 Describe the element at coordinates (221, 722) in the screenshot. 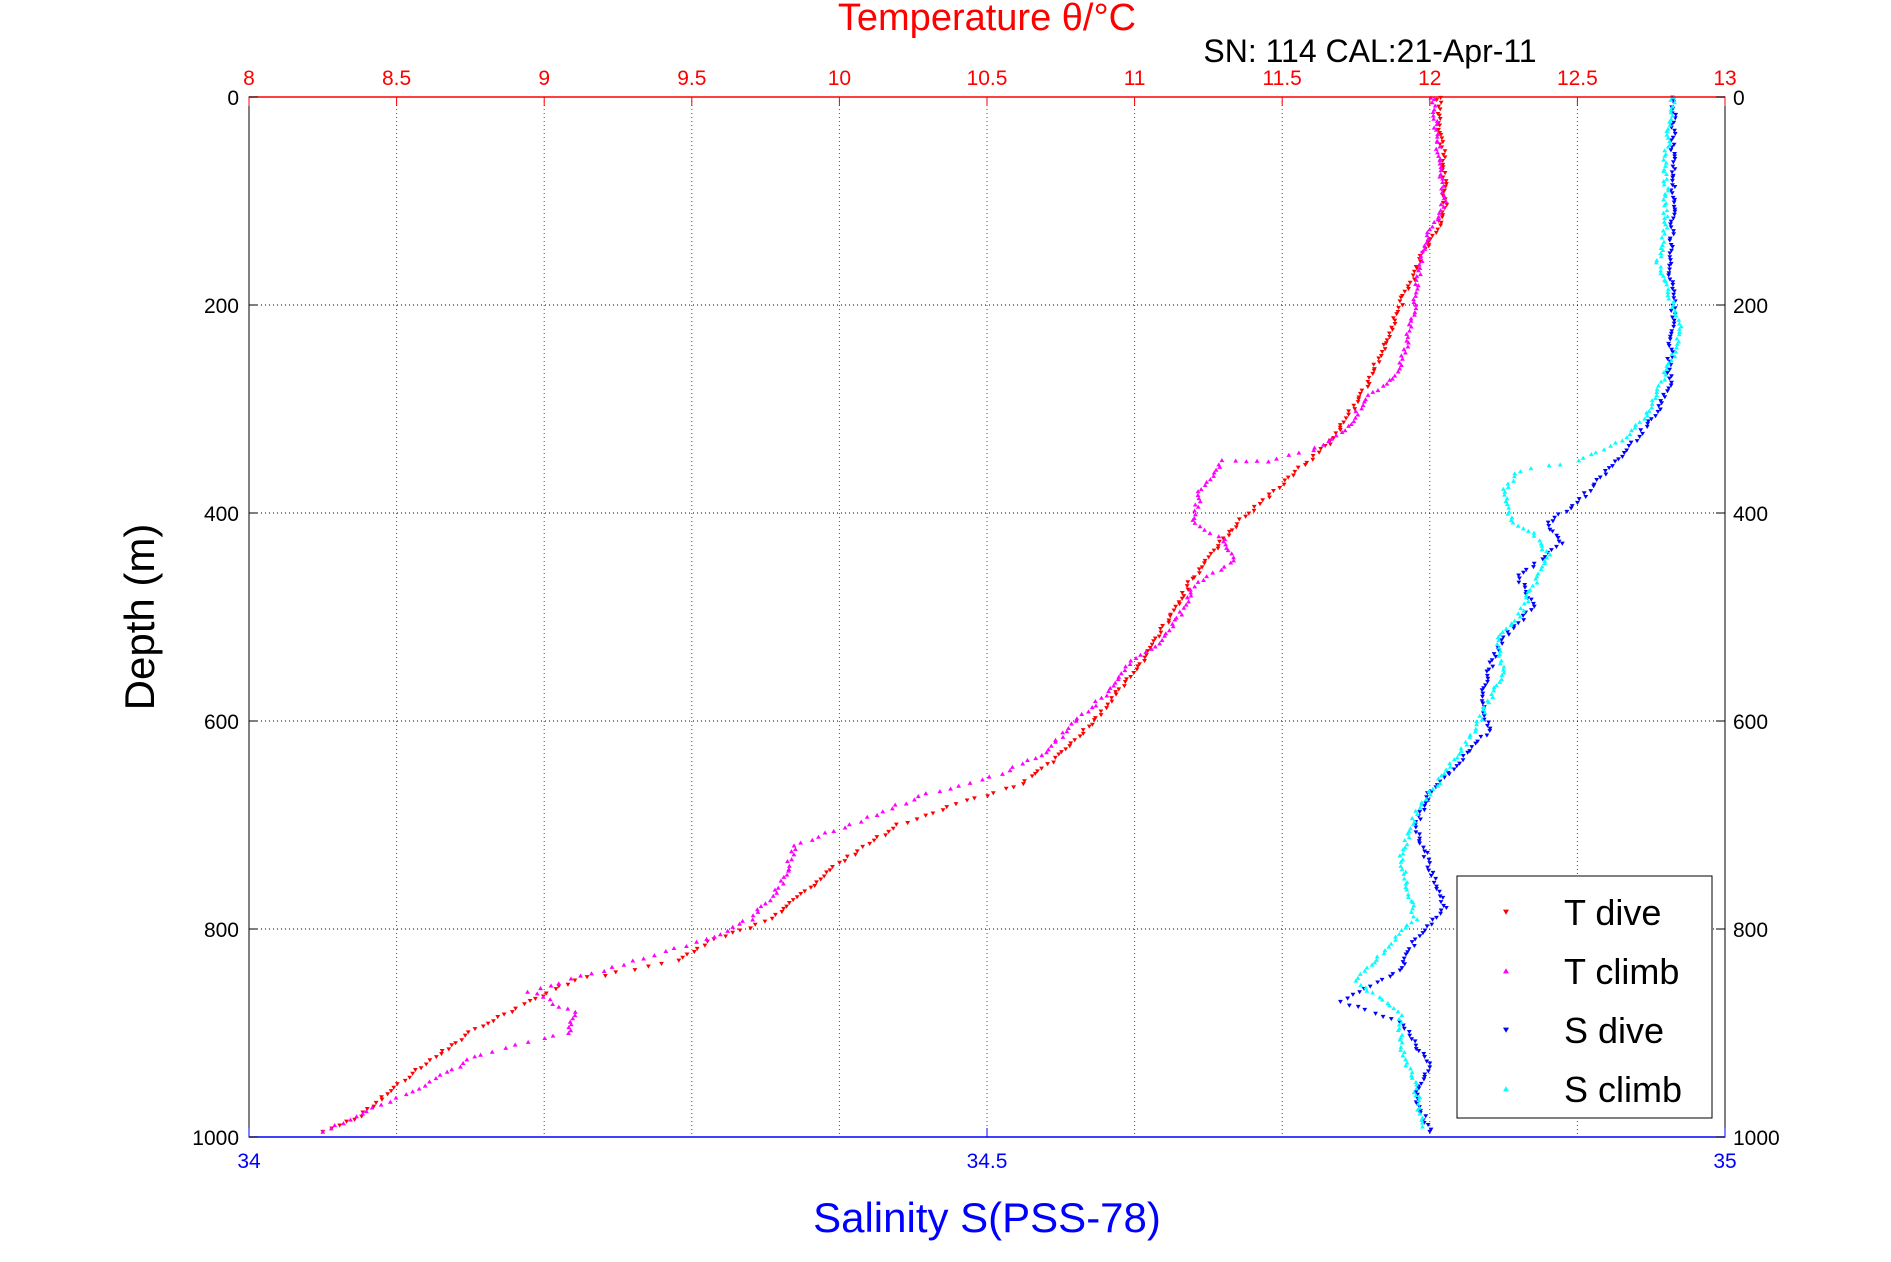

I see `depth-tick-label-left: 600` at that location.